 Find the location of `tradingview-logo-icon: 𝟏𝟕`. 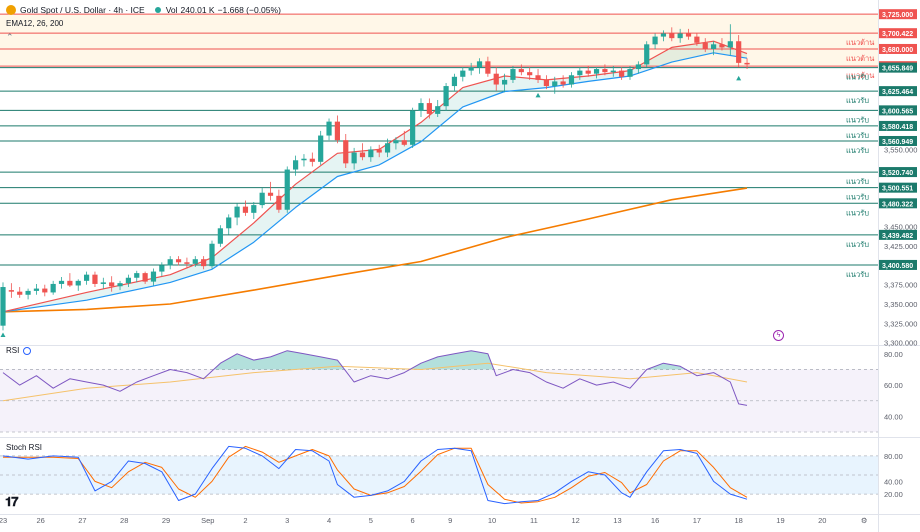

tradingview-logo-icon: 𝟏𝟕 is located at coordinates (12, 501).